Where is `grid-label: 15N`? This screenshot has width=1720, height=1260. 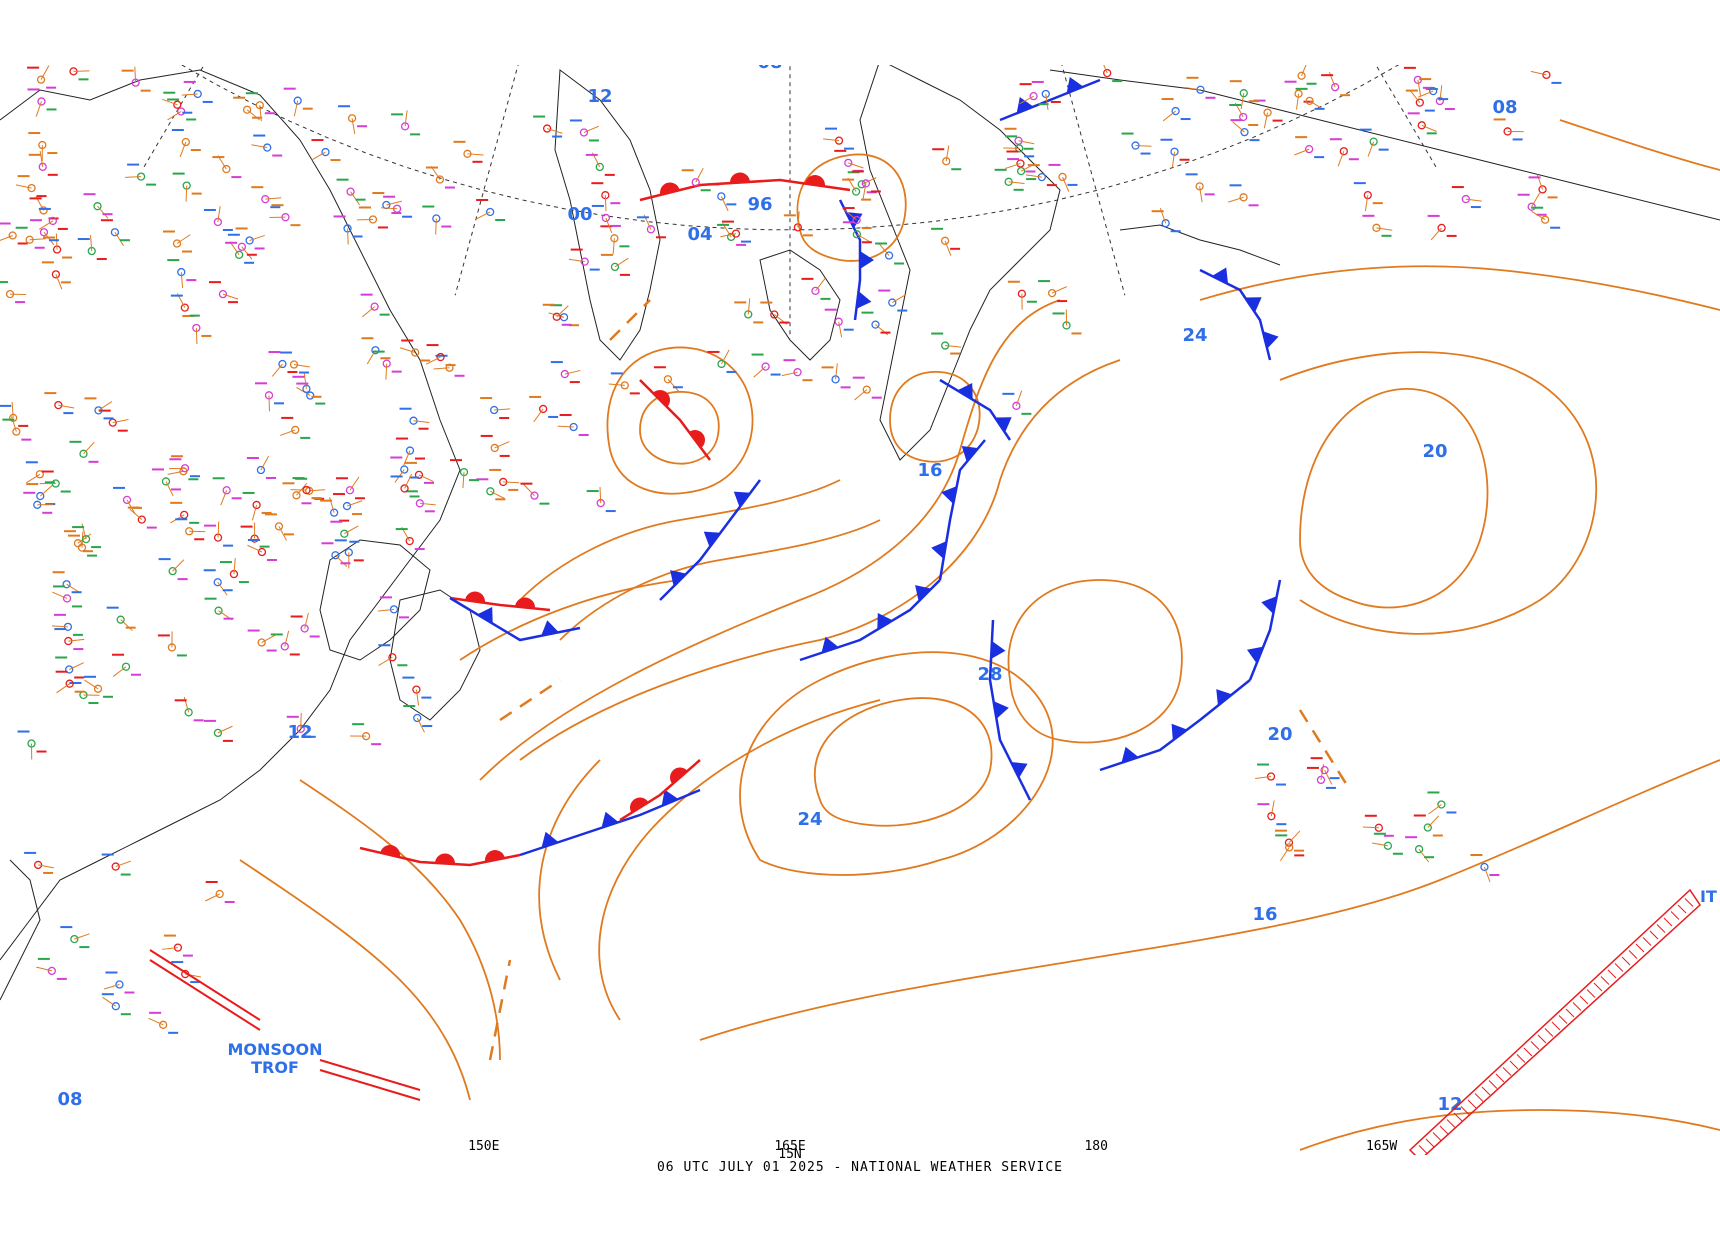 grid-label: 15N is located at coordinates (789, 1154).